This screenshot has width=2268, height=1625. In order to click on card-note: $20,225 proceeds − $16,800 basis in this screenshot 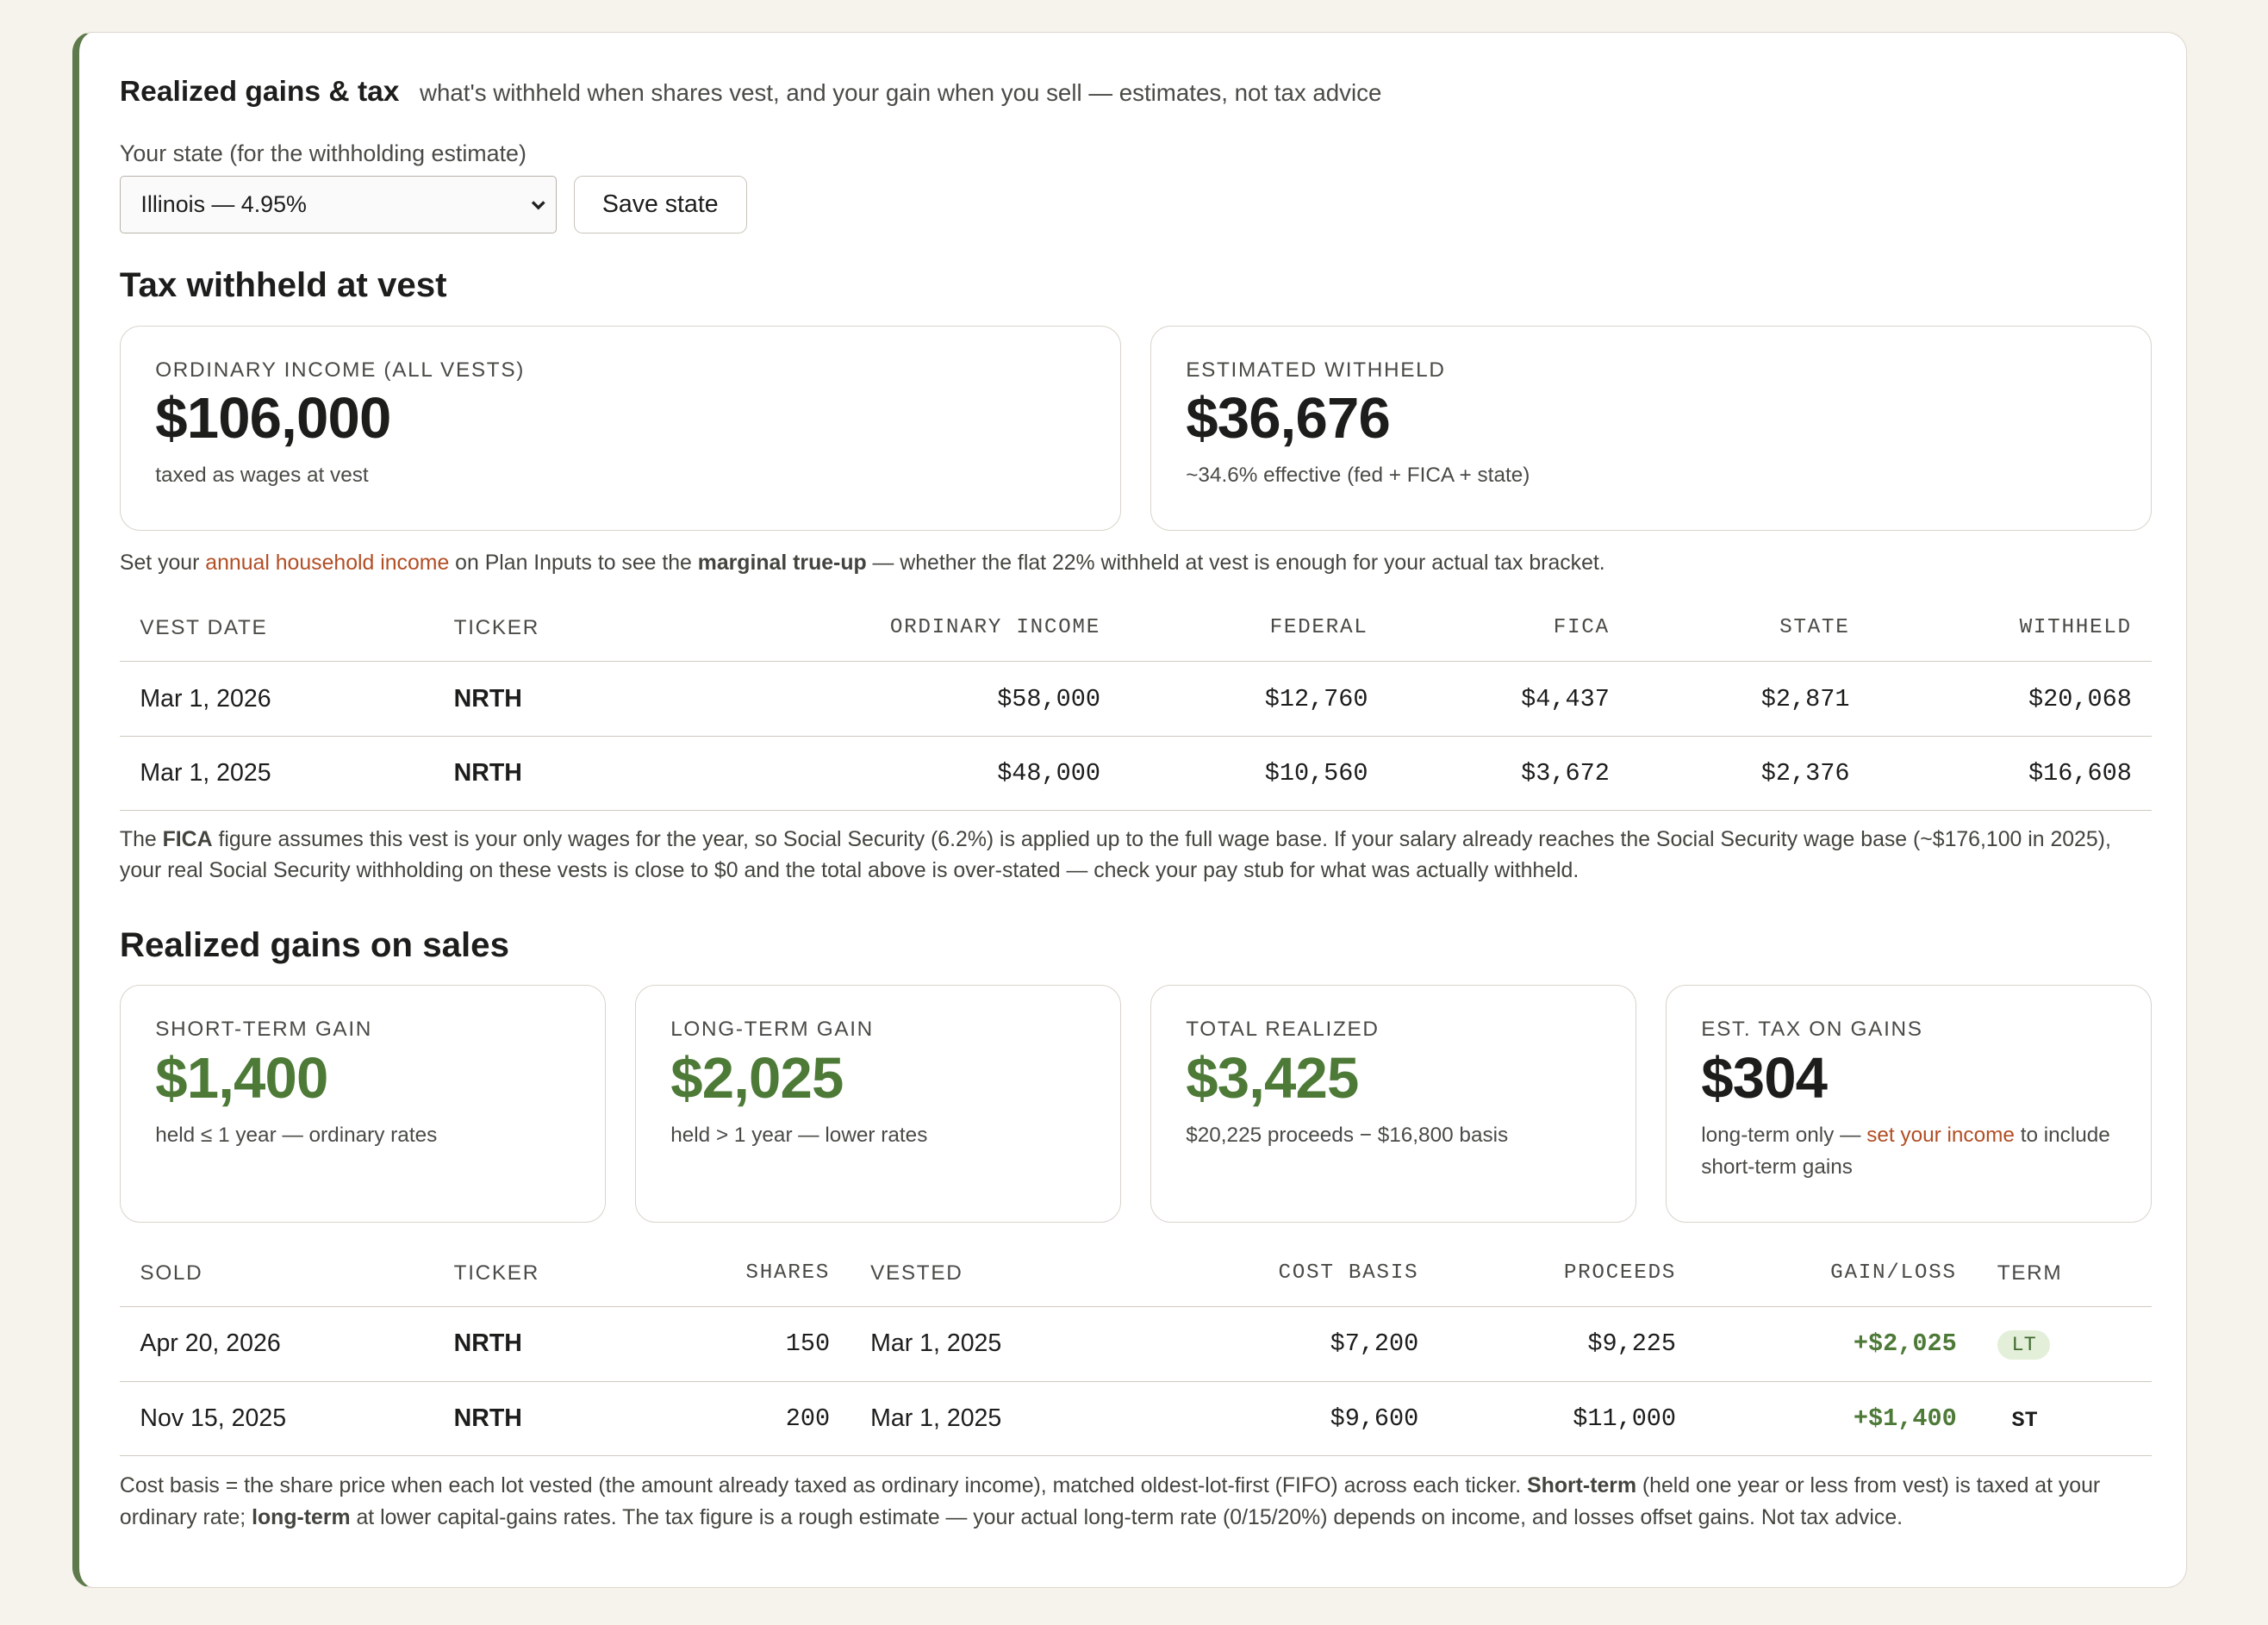, I will do `click(1347, 1135)`.